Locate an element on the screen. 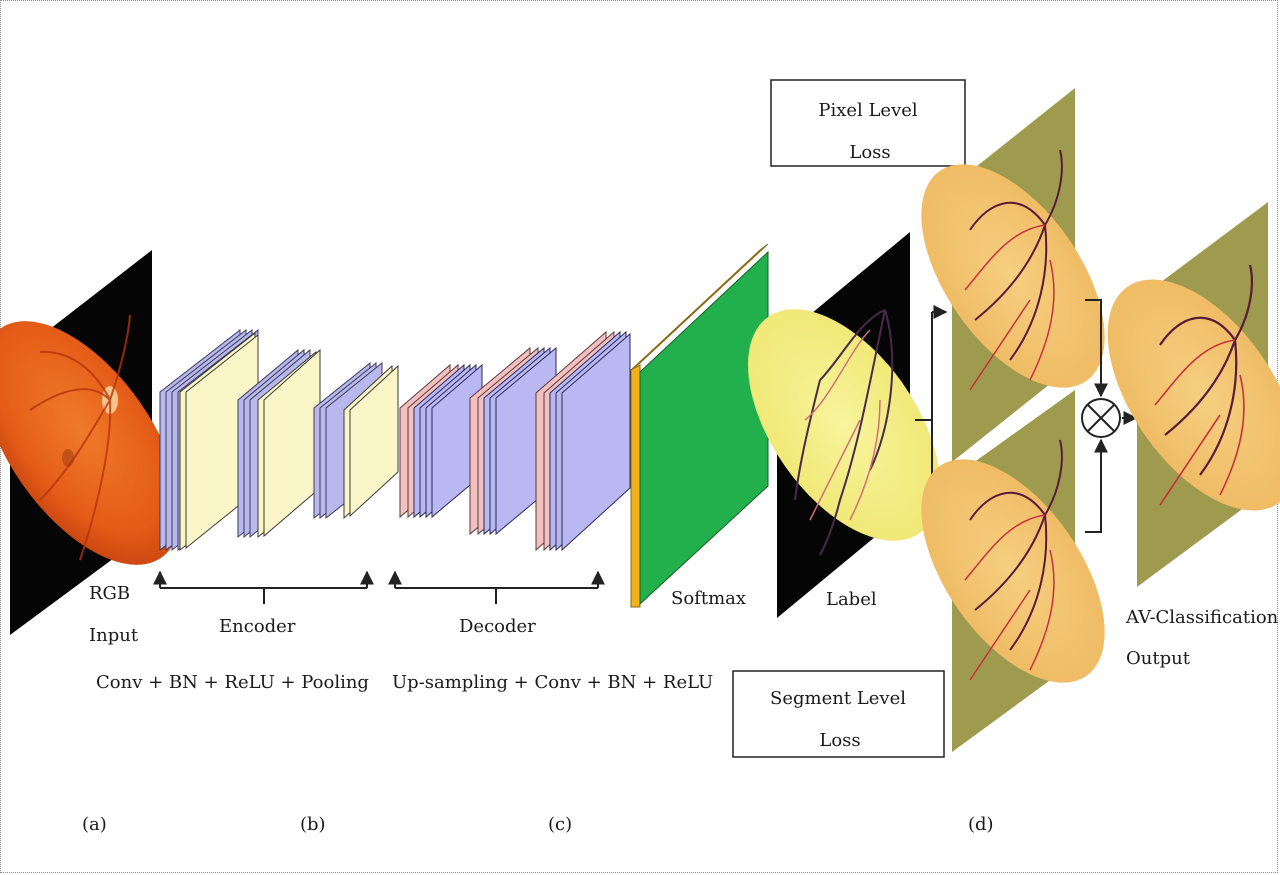 The height and width of the screenshot is (875, 1280). panel-label-d: (d) is located at coordinates (981, 824).